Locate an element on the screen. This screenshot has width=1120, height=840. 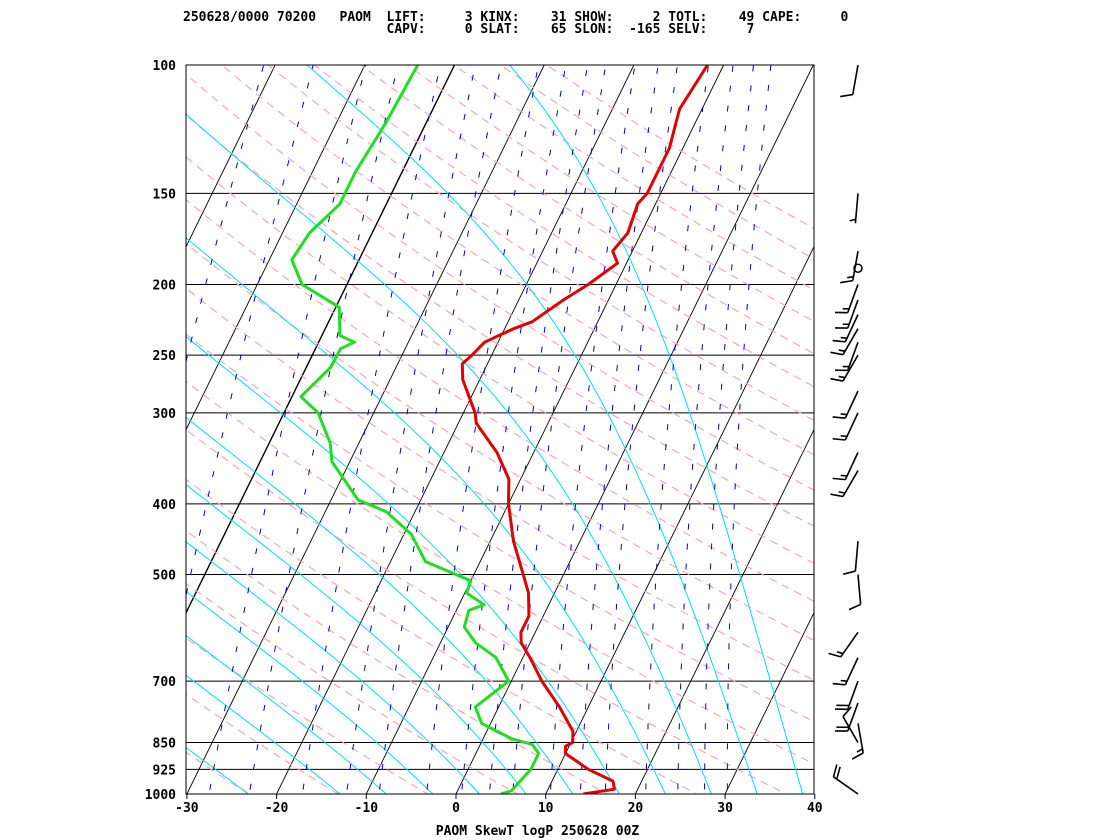
moist-adiabat--10 is located at coordinates (263, 734).